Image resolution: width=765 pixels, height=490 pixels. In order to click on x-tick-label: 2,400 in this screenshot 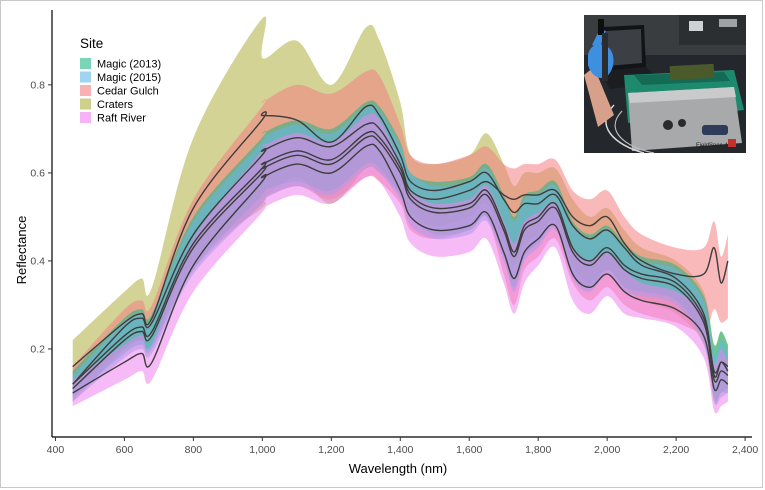, I will do `click(745, 450)`.